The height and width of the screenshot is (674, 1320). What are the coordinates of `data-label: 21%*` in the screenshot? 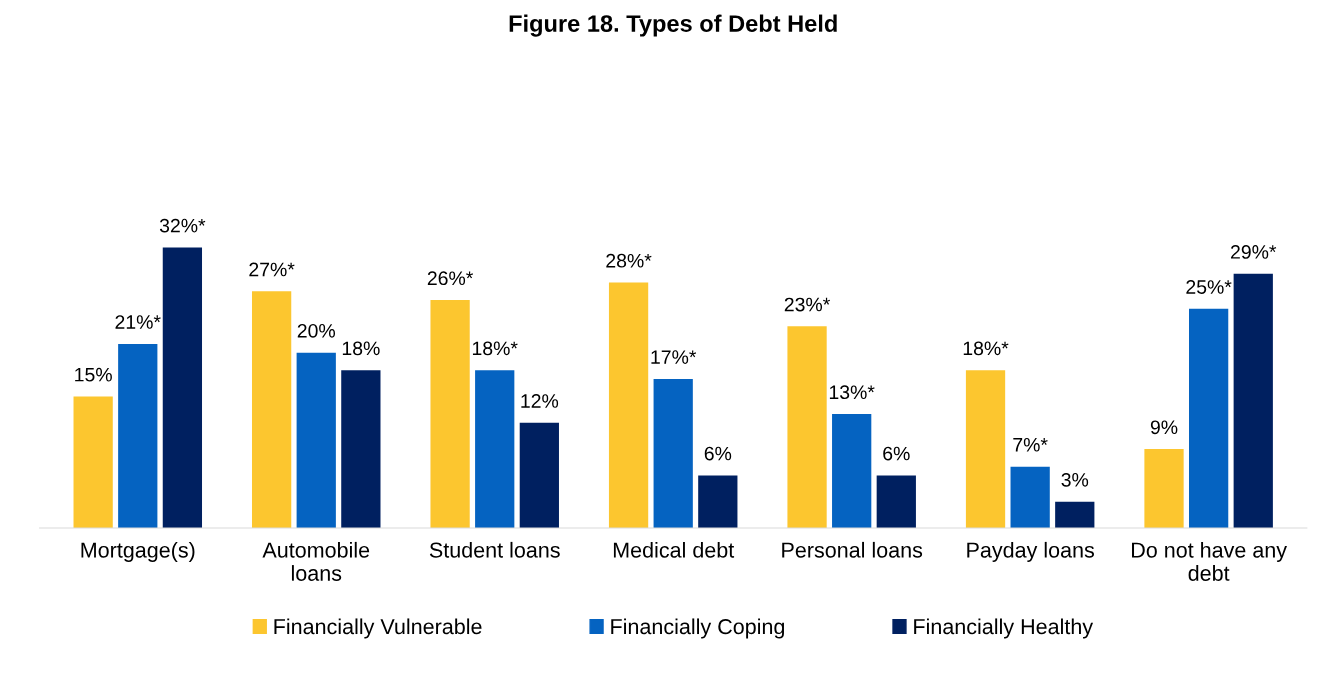 It's located at (138, 322).